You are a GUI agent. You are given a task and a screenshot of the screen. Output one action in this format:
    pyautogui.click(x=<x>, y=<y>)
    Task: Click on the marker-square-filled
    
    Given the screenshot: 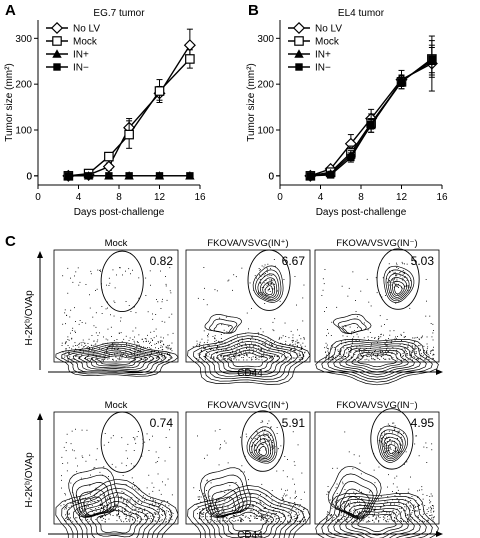 What is the action you would take?
    pyautogui.click(x=432, y=59)
    